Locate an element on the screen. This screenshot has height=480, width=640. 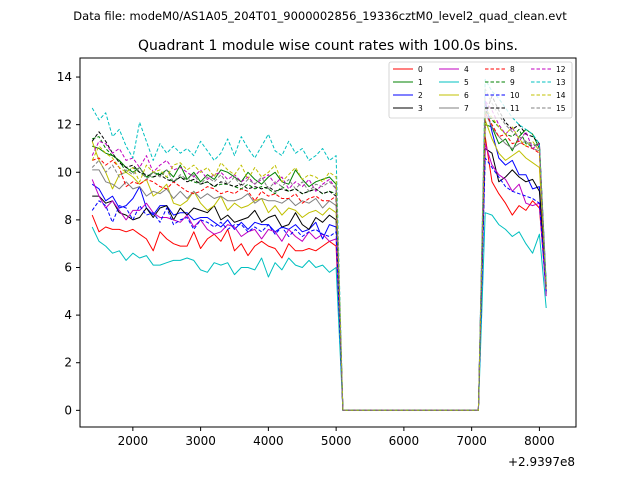
x-tick-label: 4000 is located at coordinates (268, 441).